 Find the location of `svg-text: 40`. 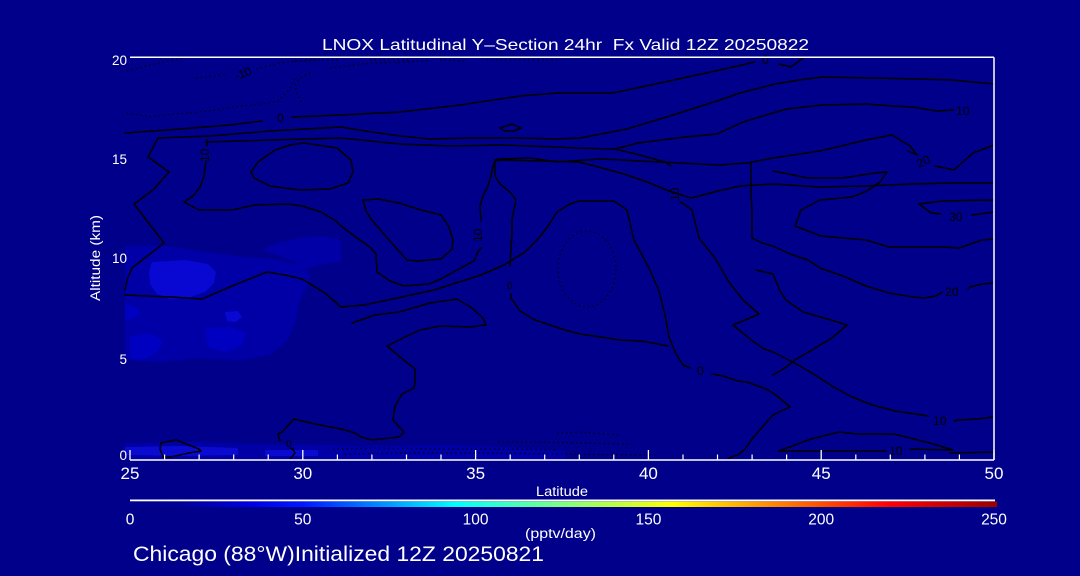

svg-text: 40 is located at coordinates (648, 473).